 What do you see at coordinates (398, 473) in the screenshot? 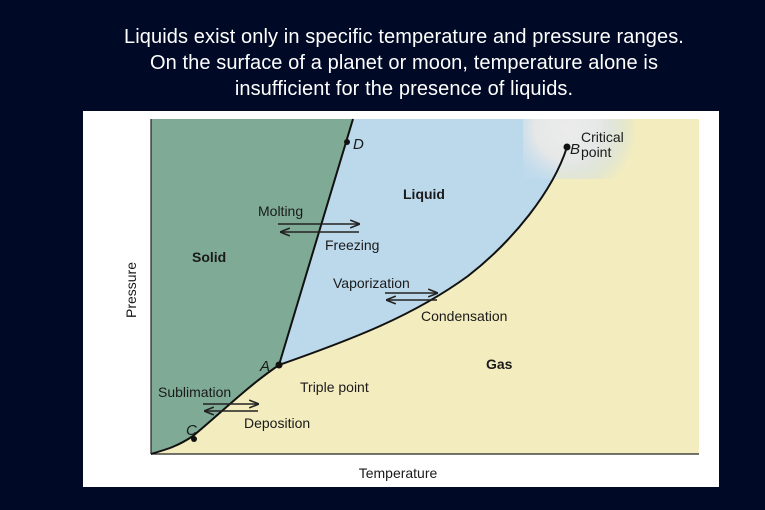
I see `temperature-axis-label: Temperature` at bounding box center [398, 473].